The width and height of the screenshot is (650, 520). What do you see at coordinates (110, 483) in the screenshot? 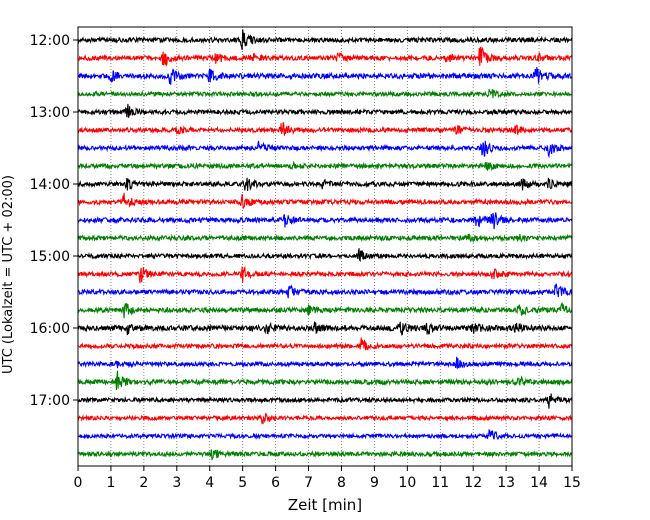
I see `x-tick-label: 1` at bounding box center [110, 483].